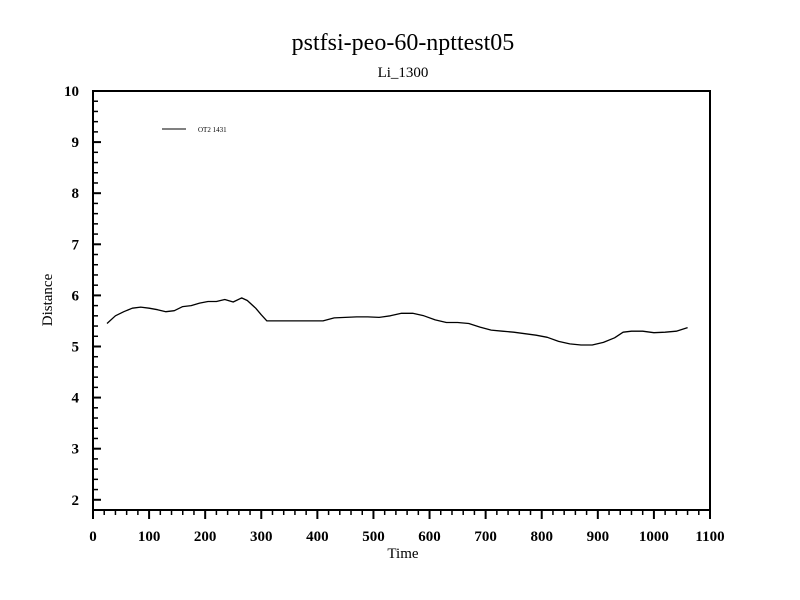 The image size is (800, 600). Describe the element at coordinates (93, 537) in the screenshot. I see `x-tick-label: 0` at that location.